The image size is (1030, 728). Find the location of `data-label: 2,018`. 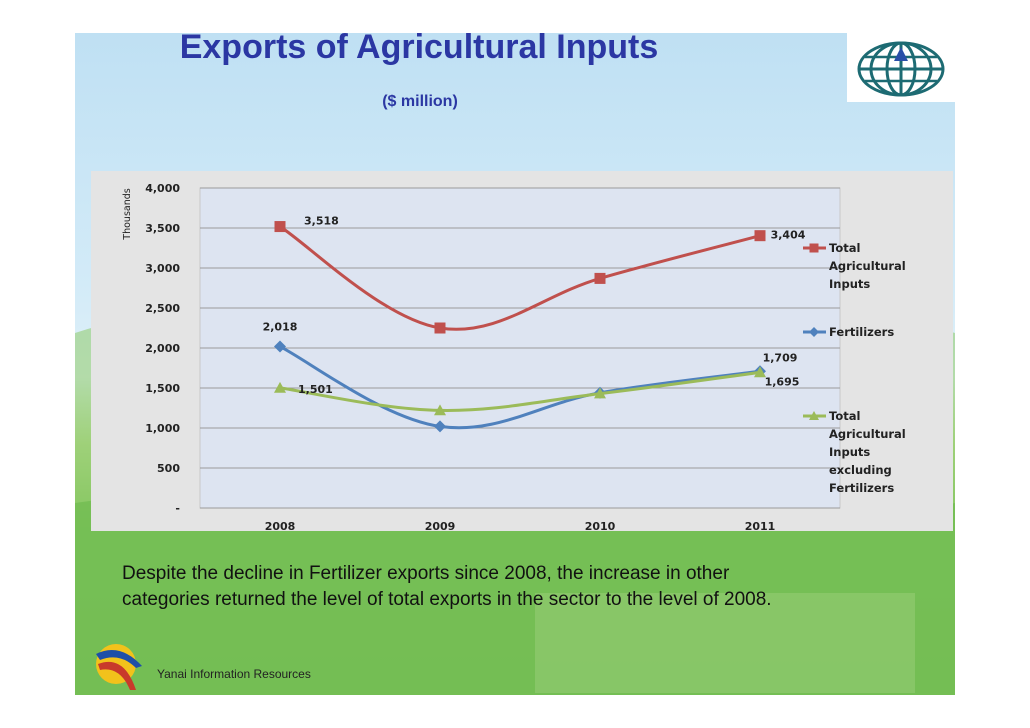

data-label: 2,018 is located at coordinates (280, 327).